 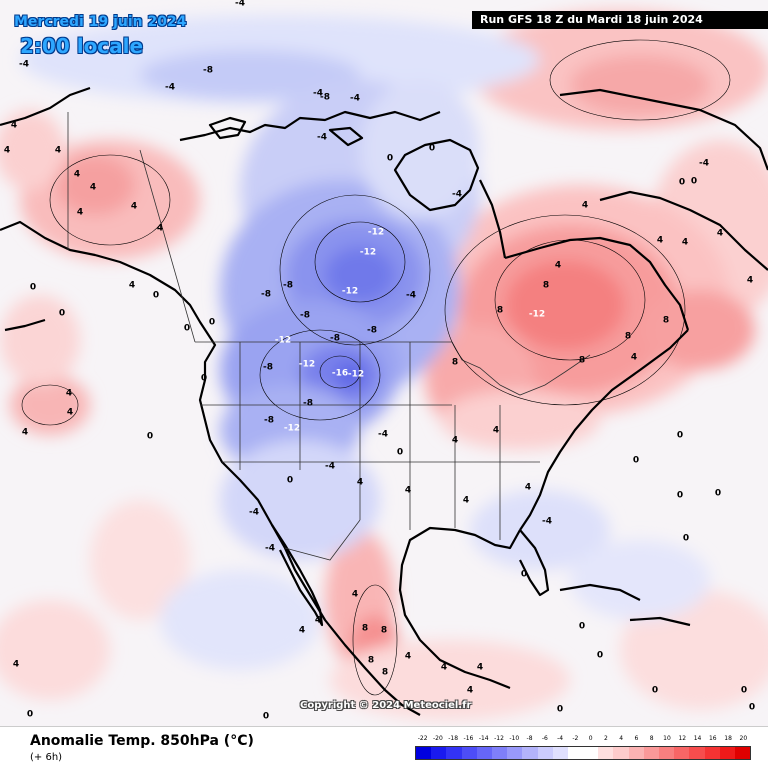 I want to click on scale-tick-label: -2, so click(x=575, y=738).